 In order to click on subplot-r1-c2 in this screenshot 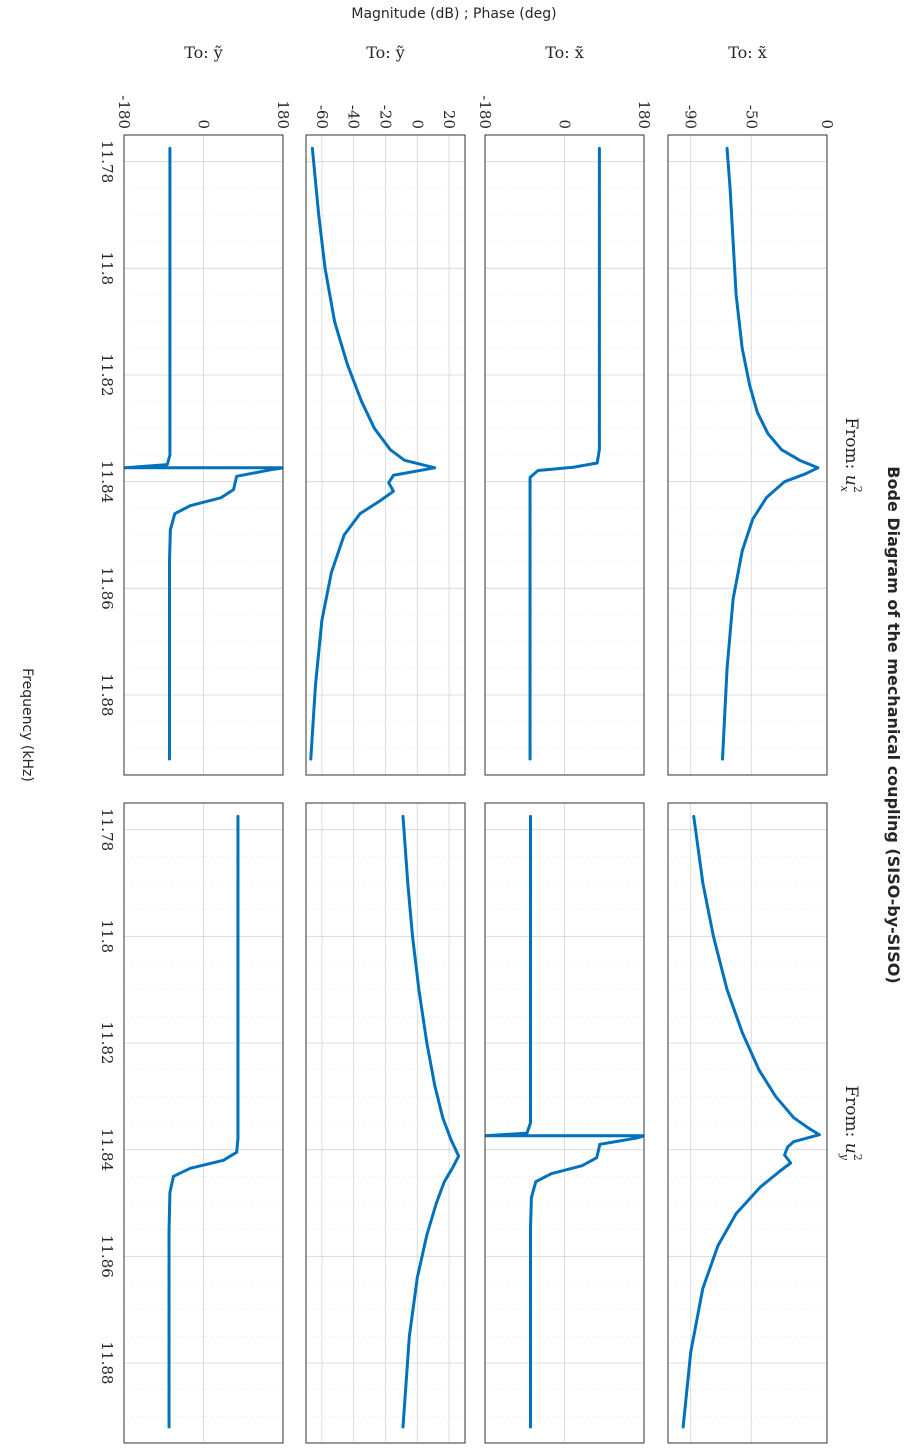, I will do `click(747, 1123)`.